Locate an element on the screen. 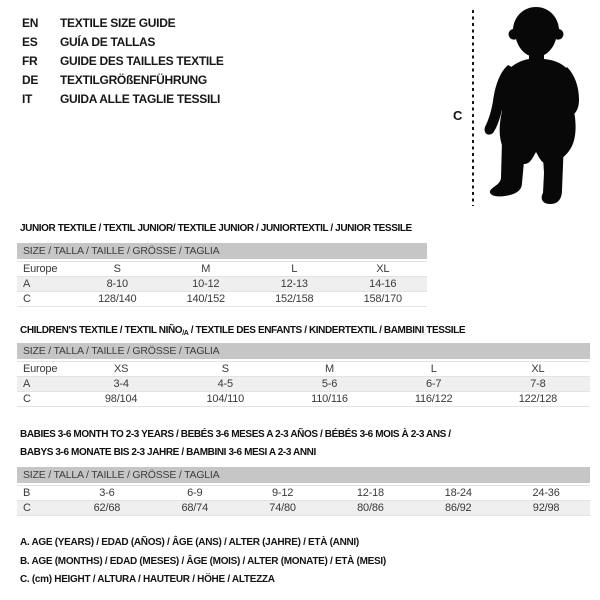  table-row: B 3-6 6-9 9-12 12-18 18-24 24-36 is located at coordinates (303, 493).